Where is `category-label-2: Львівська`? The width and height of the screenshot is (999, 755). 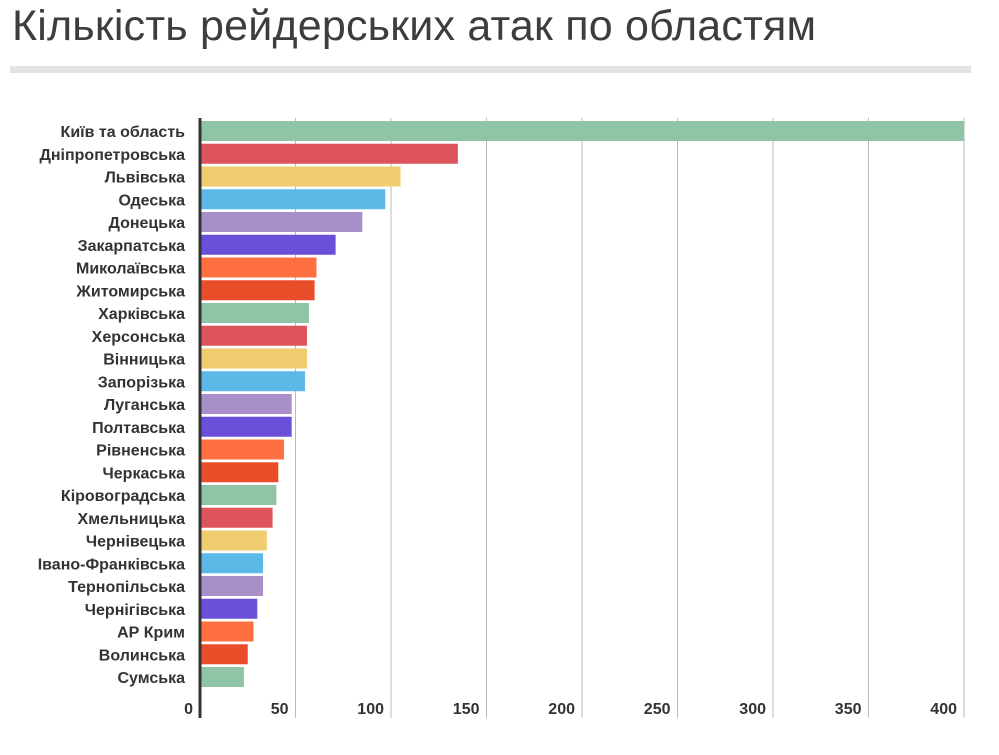
category-label-2: Львівська is located at coordinates (145, 178).